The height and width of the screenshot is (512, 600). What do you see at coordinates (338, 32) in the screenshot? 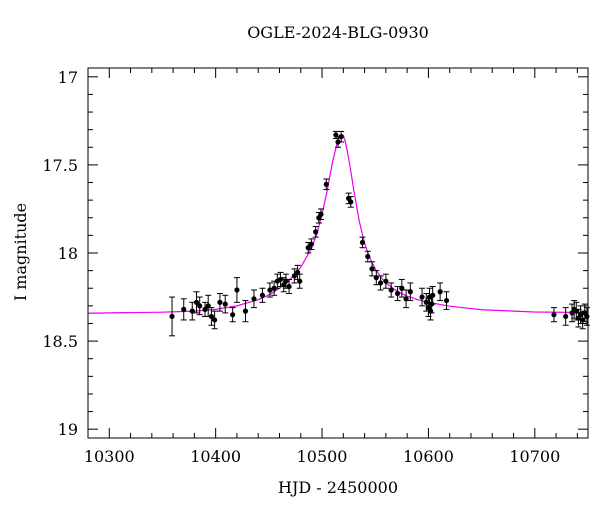
I see `chart-title: OGLE-2024-BLG-0930` at bounding box center [338, 32].